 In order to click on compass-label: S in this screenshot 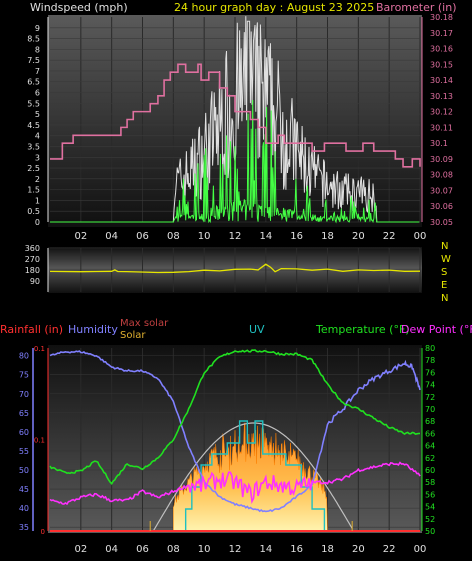, I will do `click(444, 272)`.